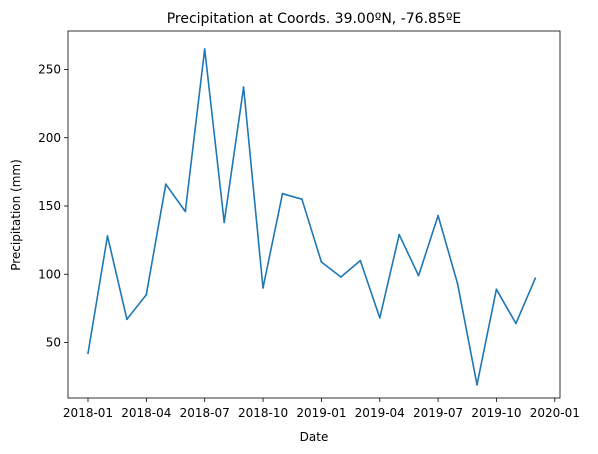 Image resolution: width=598 pixels, height=454 pixels. What do you see at coordinates (49, 206) in the screenshot?
I see `y-tick-label: 150` at bounding box center [49, 206].